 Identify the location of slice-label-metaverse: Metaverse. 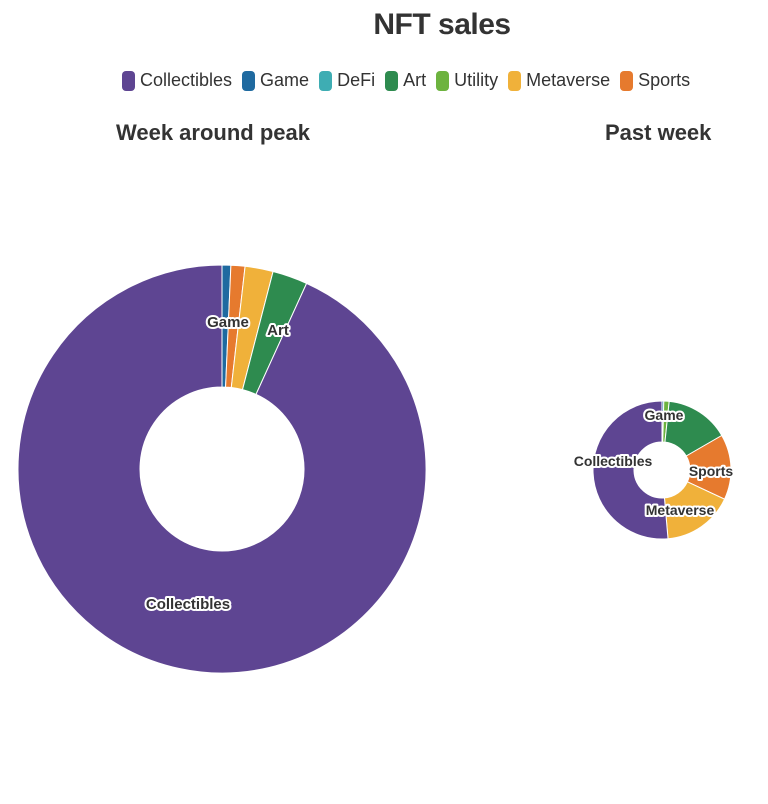
(680, 510).